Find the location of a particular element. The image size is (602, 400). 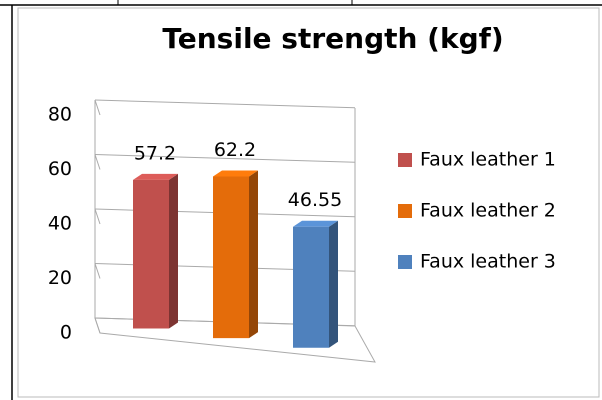

y-tick-label: 0 is located at coordinates (66, 333).